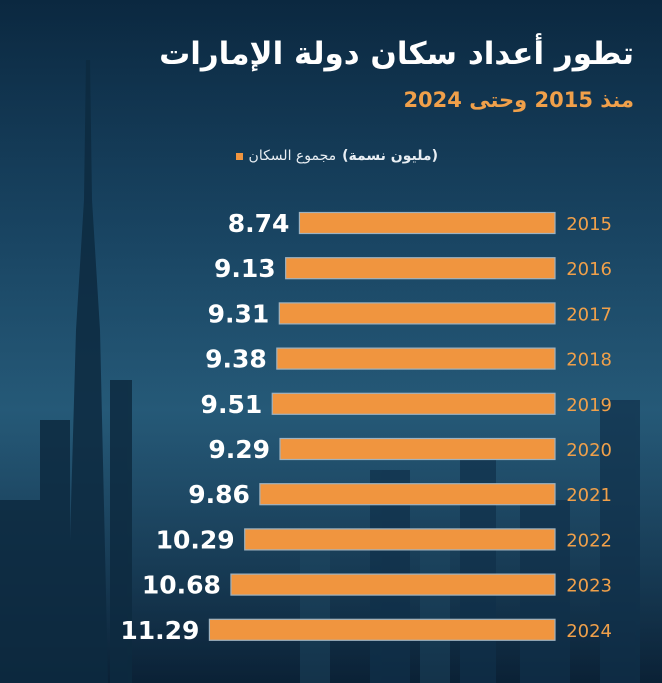 This screenshot has width=662, height=683. What do you see at coordinates (589, 224) in the screenshot?
I see `category-label-2015: 2015` at bounding box center [589, 224].